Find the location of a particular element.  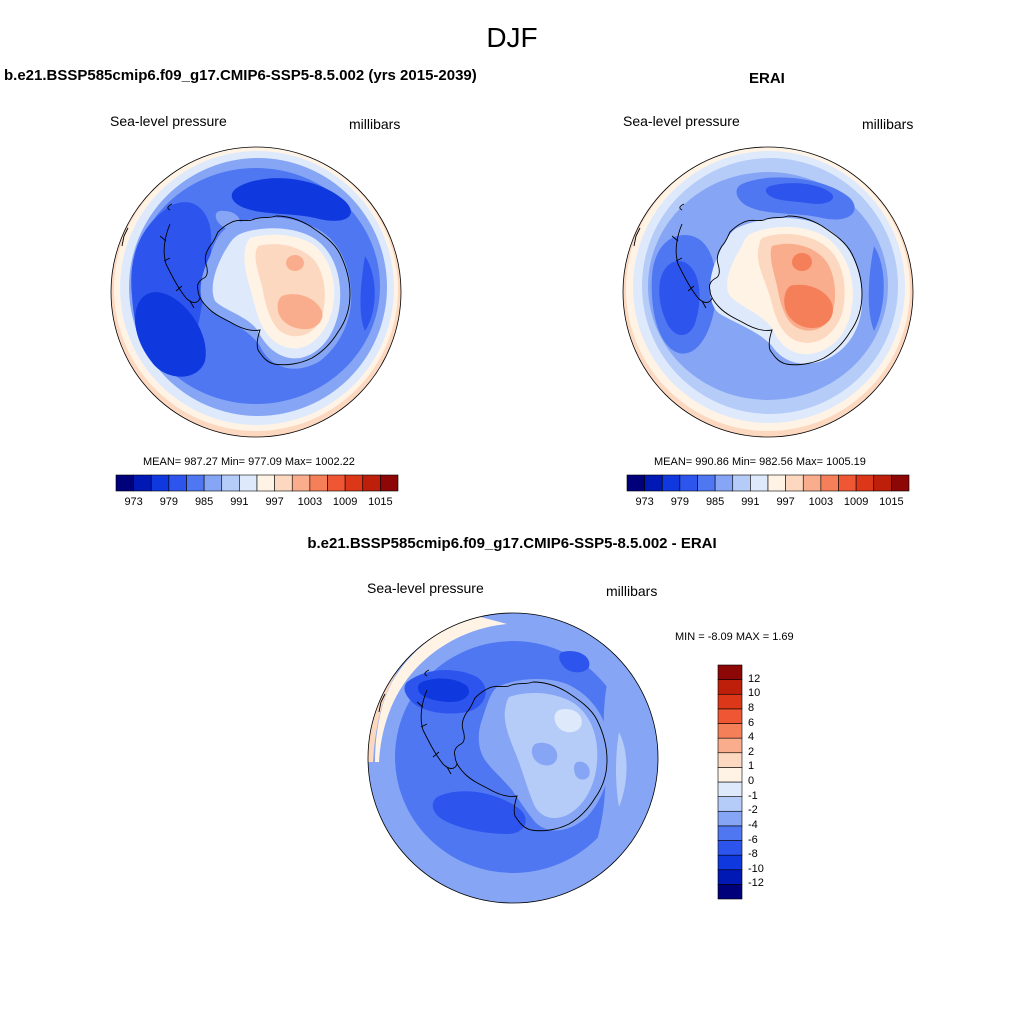

panel3-colorbar-tick-label: -10 is located at coordinates (756, 868).